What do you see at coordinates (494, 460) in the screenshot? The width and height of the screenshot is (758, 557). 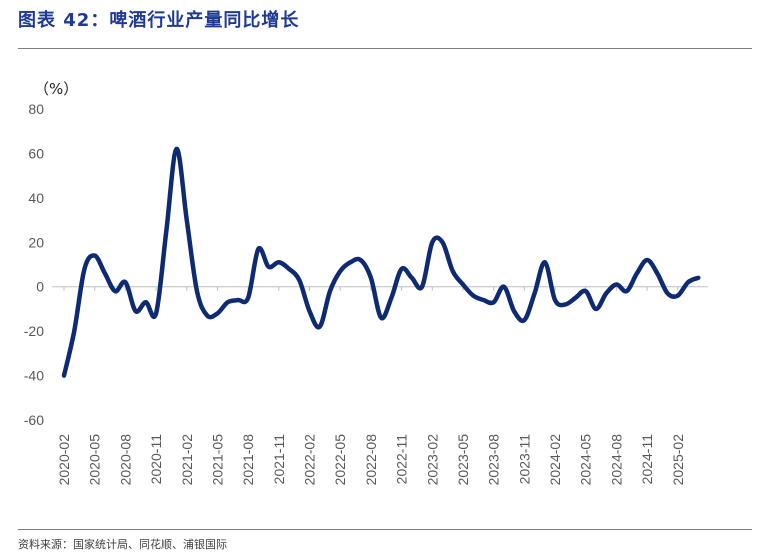 I see `x-tick-label: 2023-08` at bounding box center [494, 460].